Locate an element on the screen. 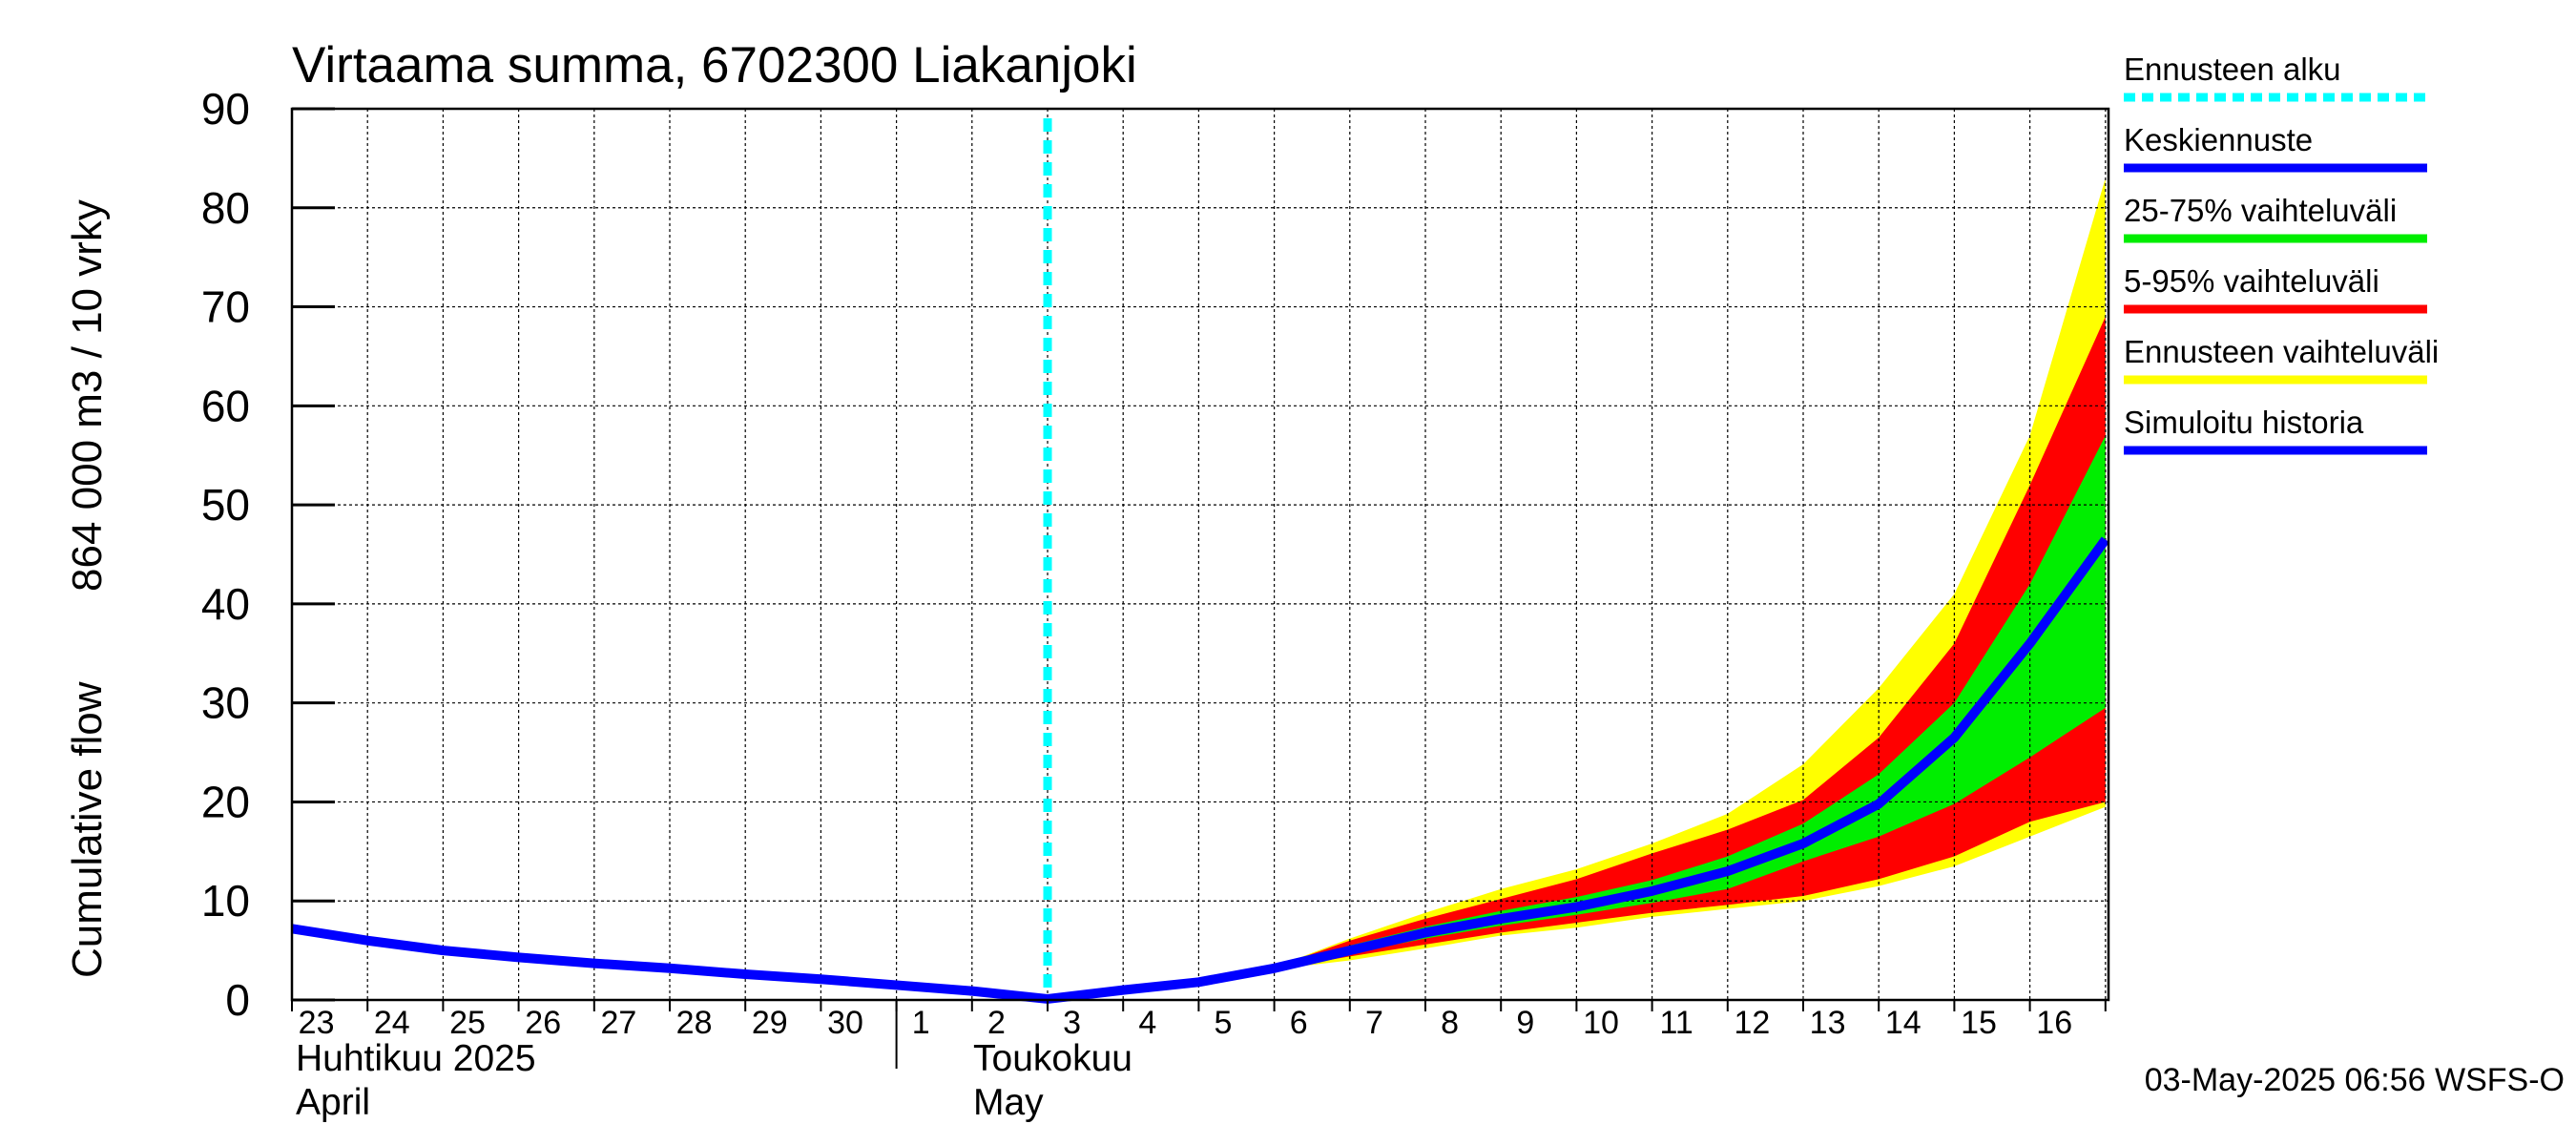  x-tick-label: 29 is located at coordinates (770, 1023).